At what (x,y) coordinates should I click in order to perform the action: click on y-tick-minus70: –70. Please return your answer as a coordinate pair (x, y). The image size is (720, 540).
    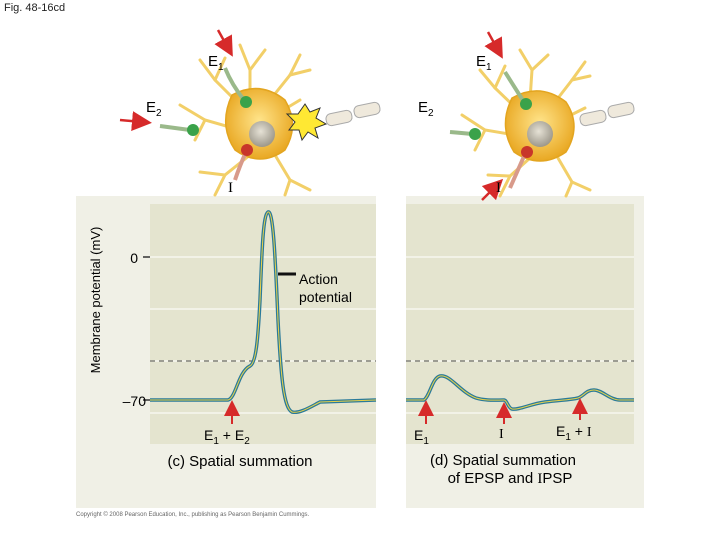
    Looking at the image, I should click on (135, 401).